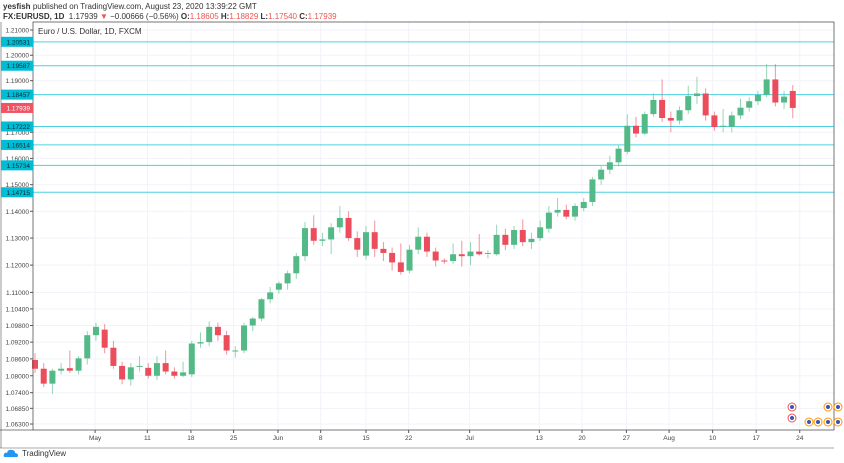 The image size is (844, 463). Describe the element at coordinates (18, 409) in the screenshot. I see `y-tick-label: 1.06850` at that location.